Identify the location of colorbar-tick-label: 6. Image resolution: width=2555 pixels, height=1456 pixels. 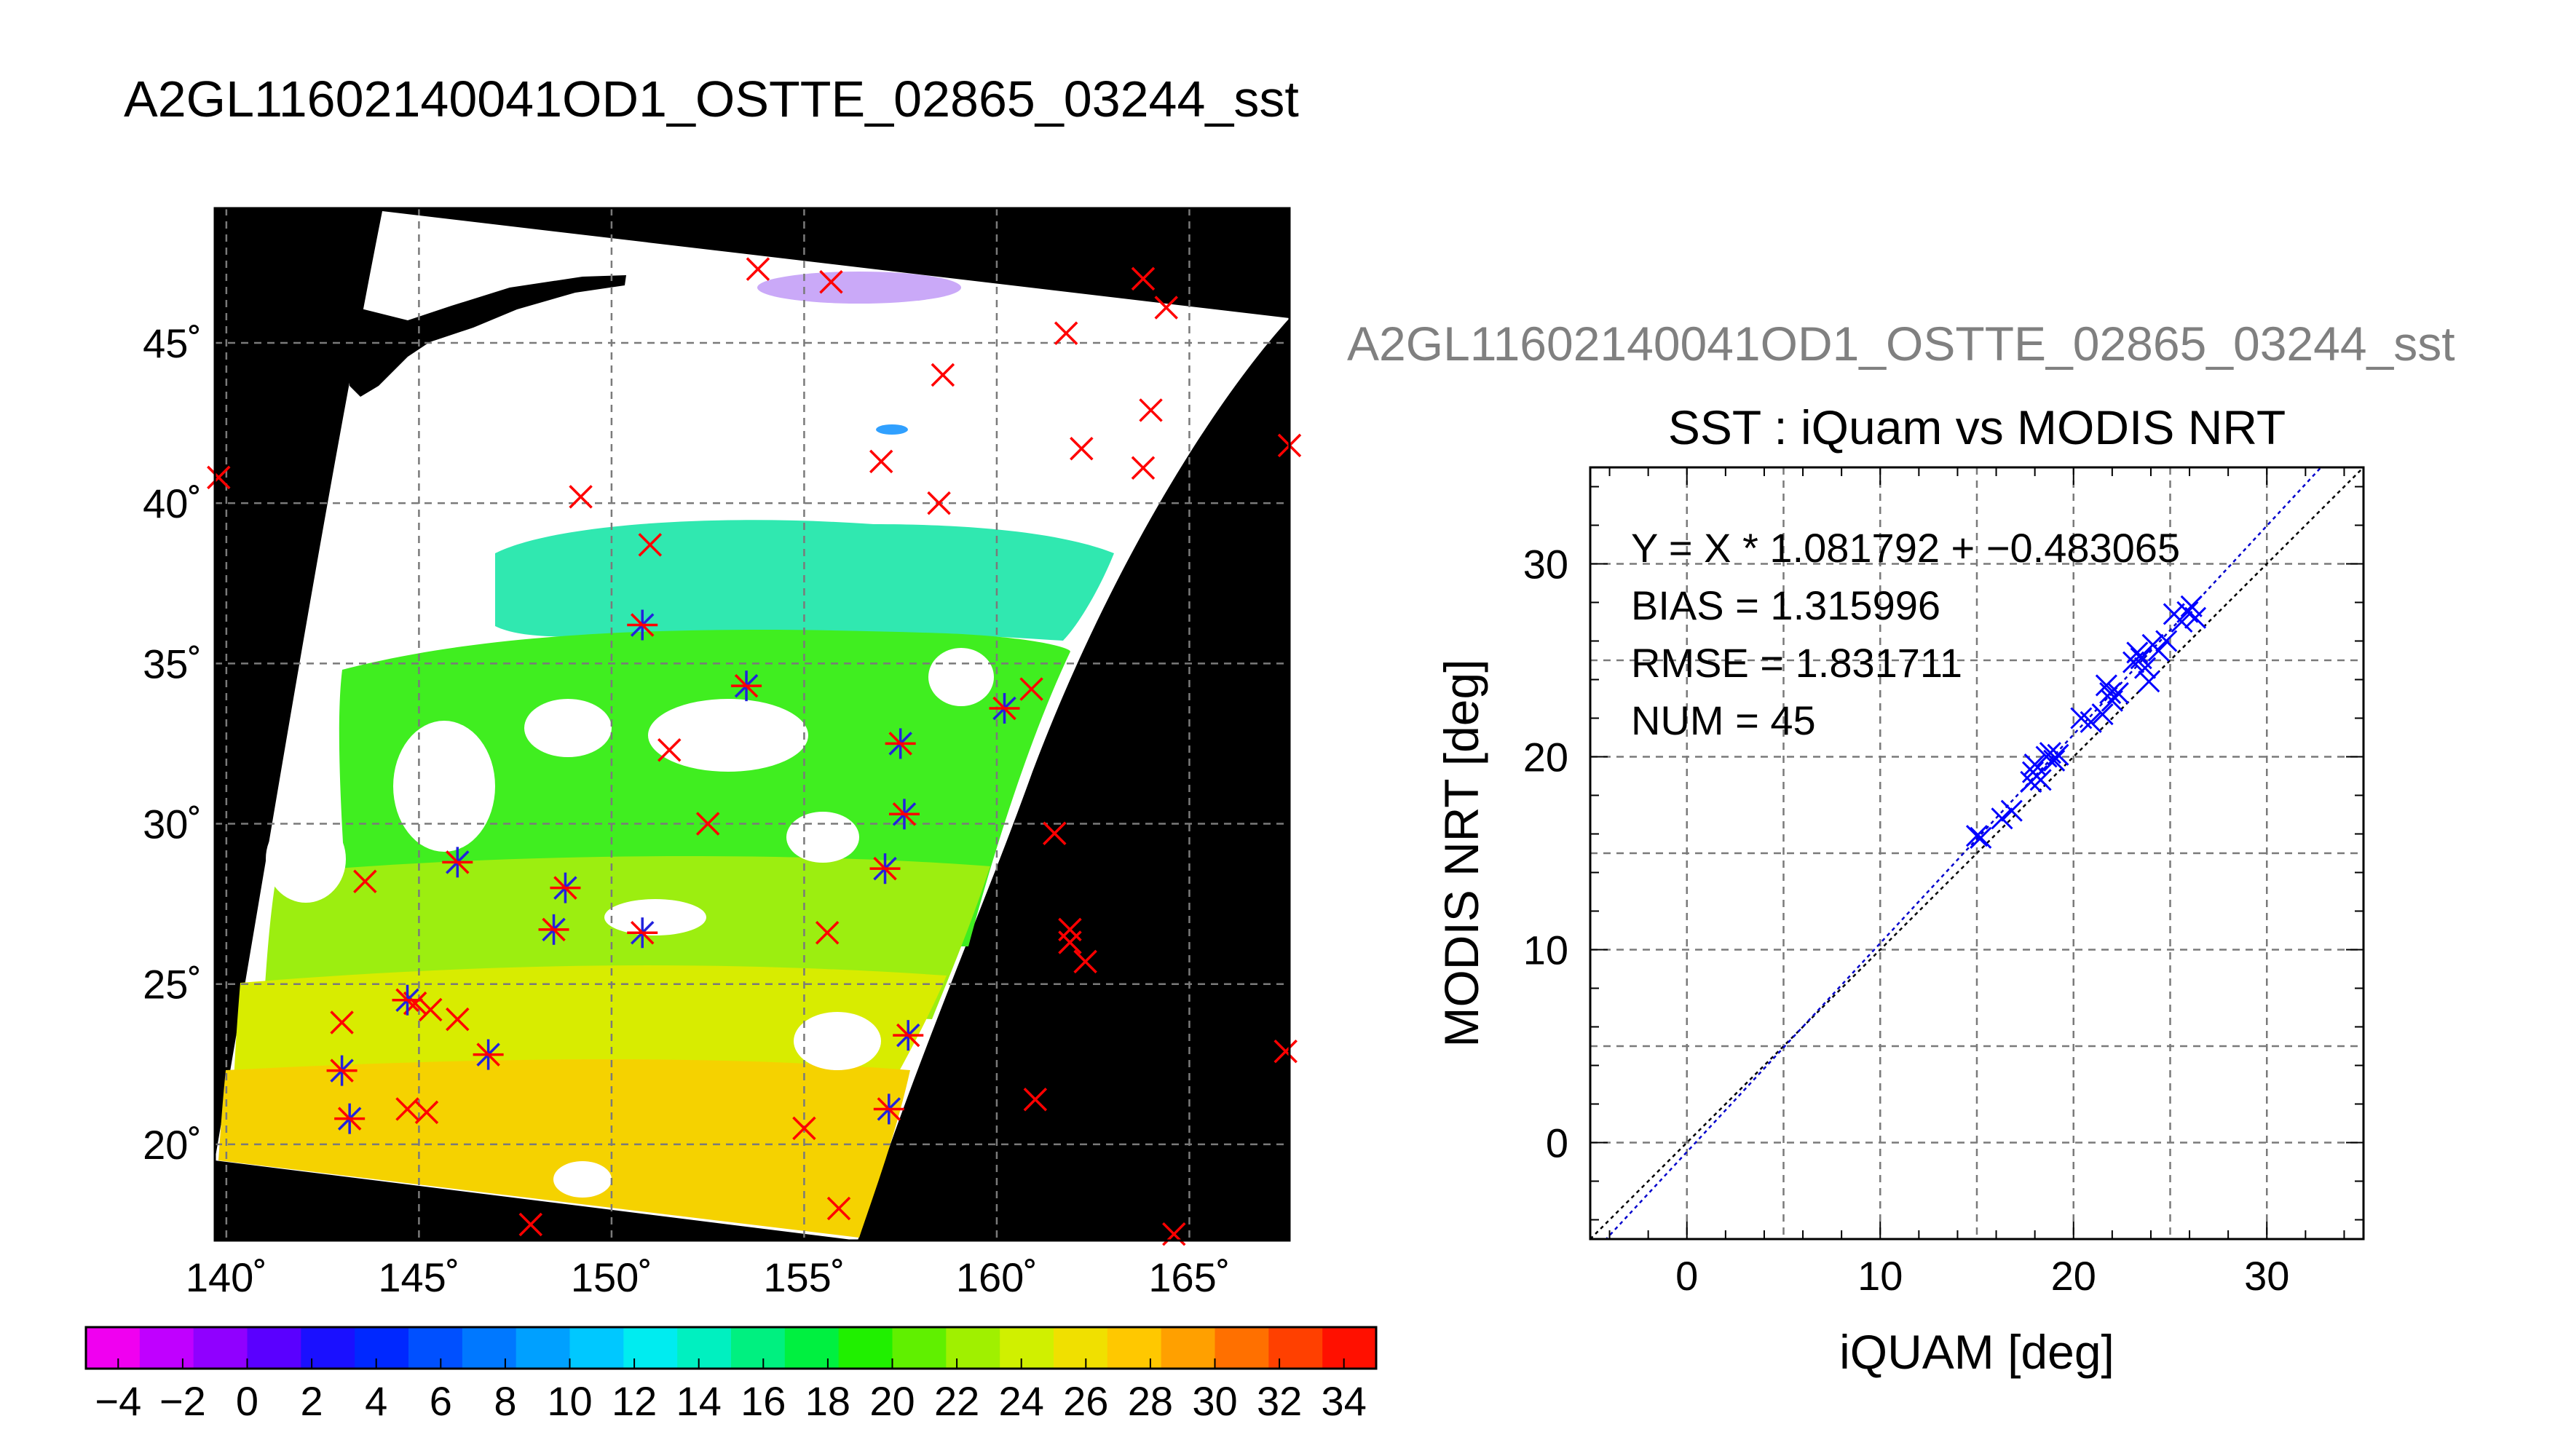
(441, 1401).